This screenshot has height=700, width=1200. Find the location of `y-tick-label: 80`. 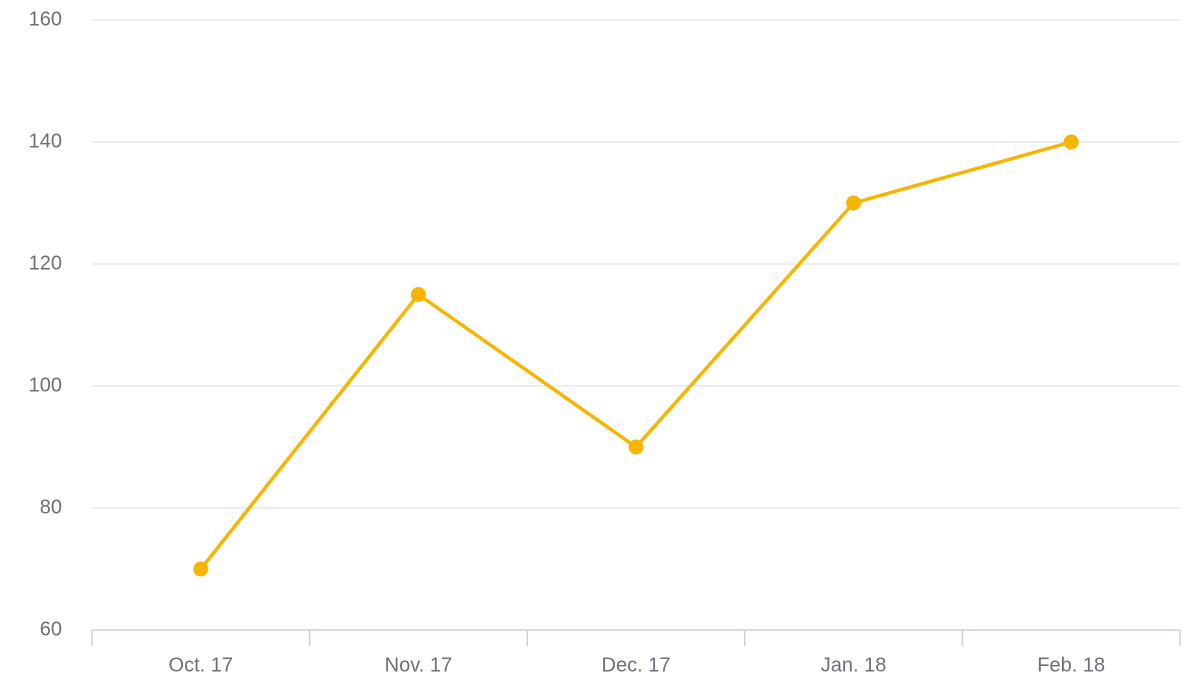

y-tick-label: 80 is located at coordinates (51, 507).